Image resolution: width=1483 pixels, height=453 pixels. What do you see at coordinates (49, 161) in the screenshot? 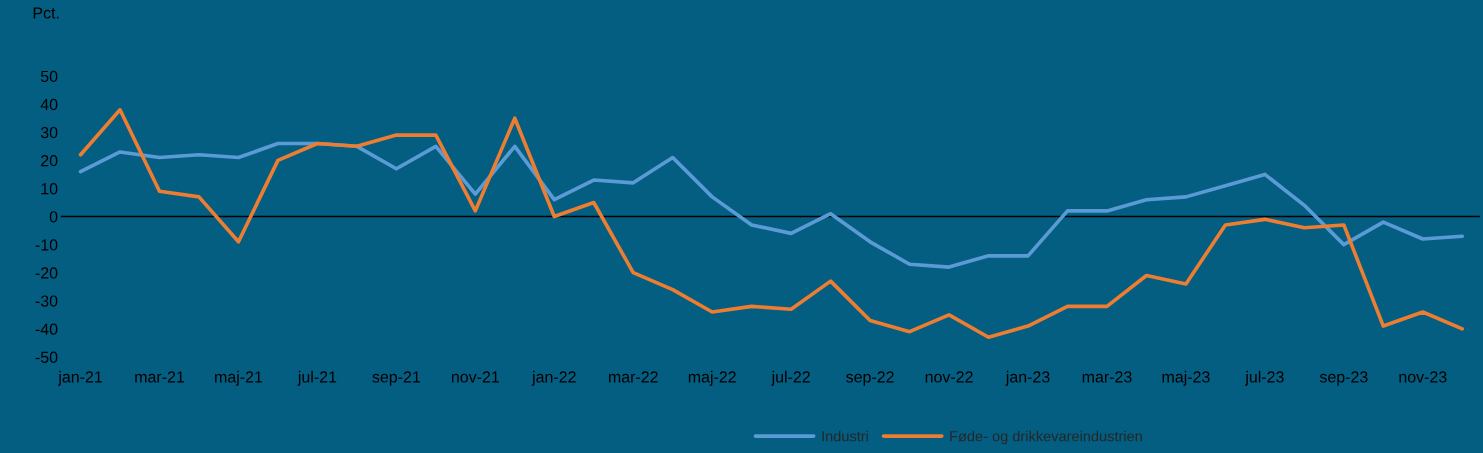
I see `y-tick-label: 20` at bounding box center [49, 161].